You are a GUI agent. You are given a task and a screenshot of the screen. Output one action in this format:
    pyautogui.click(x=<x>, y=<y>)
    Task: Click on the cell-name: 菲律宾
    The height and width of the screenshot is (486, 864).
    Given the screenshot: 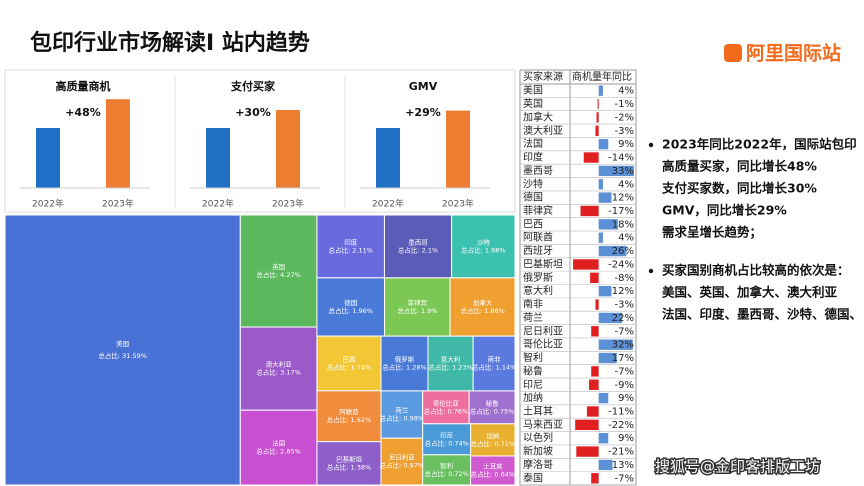 What is the action you would take?
    pyautogui.click(x=418, y=302)
    